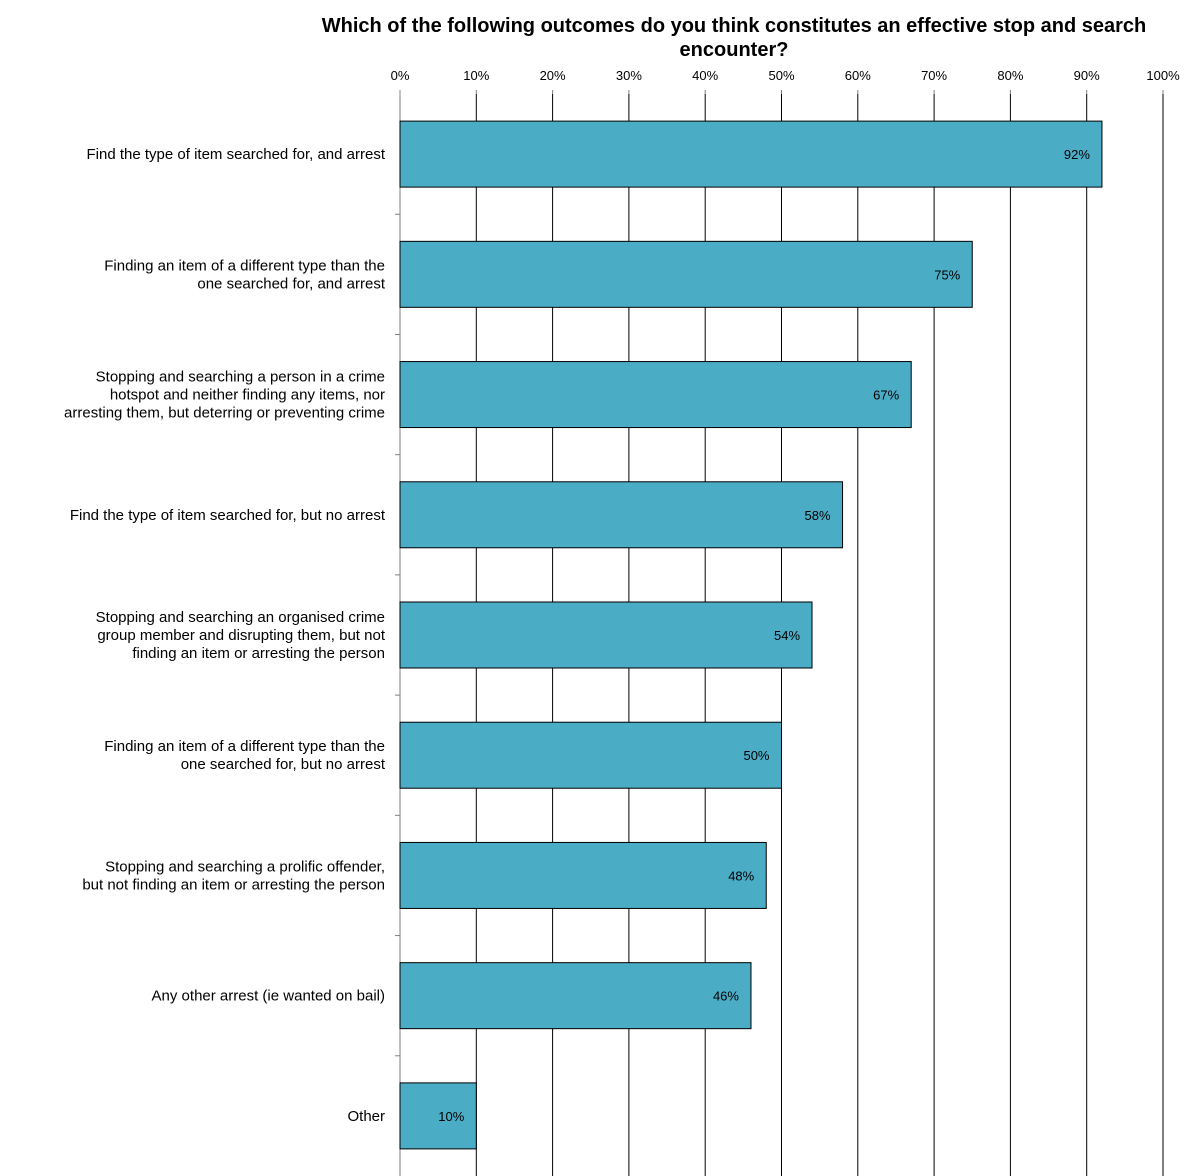 This screenshot has width=1198, height=1176. What do you see at coordinates (787, 635) in the screenshot?
I see `data-label: 54%` at bounding box center [787, 635].